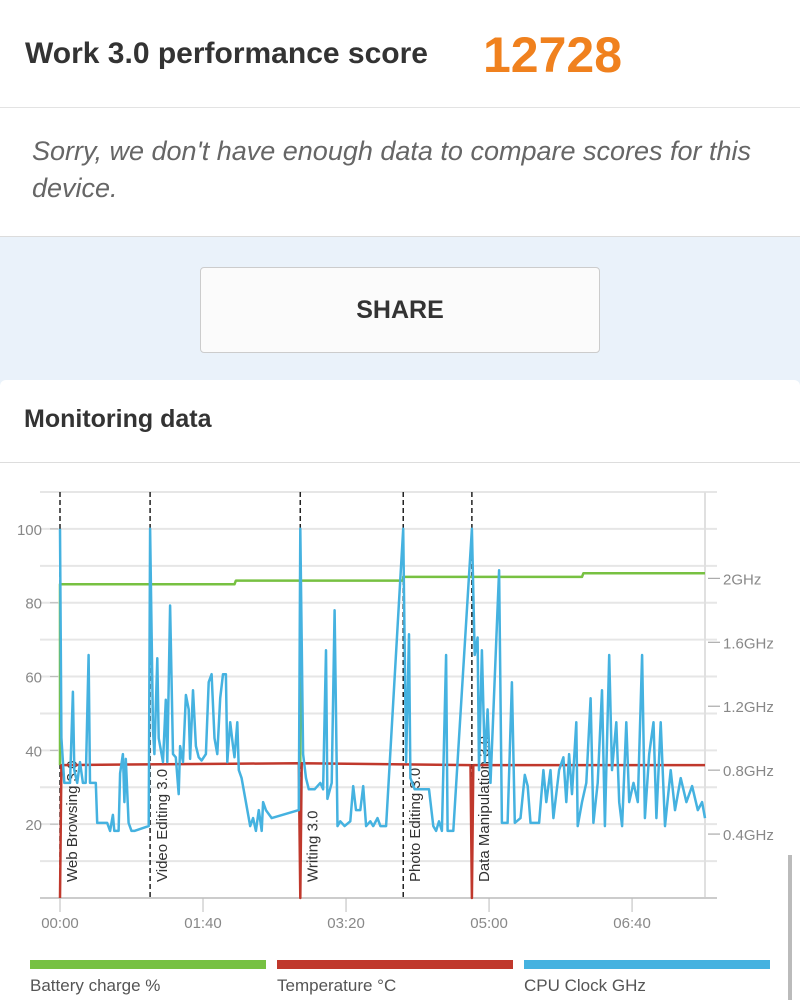  I want to click on y-tick-label: 80, so click(33, 604).